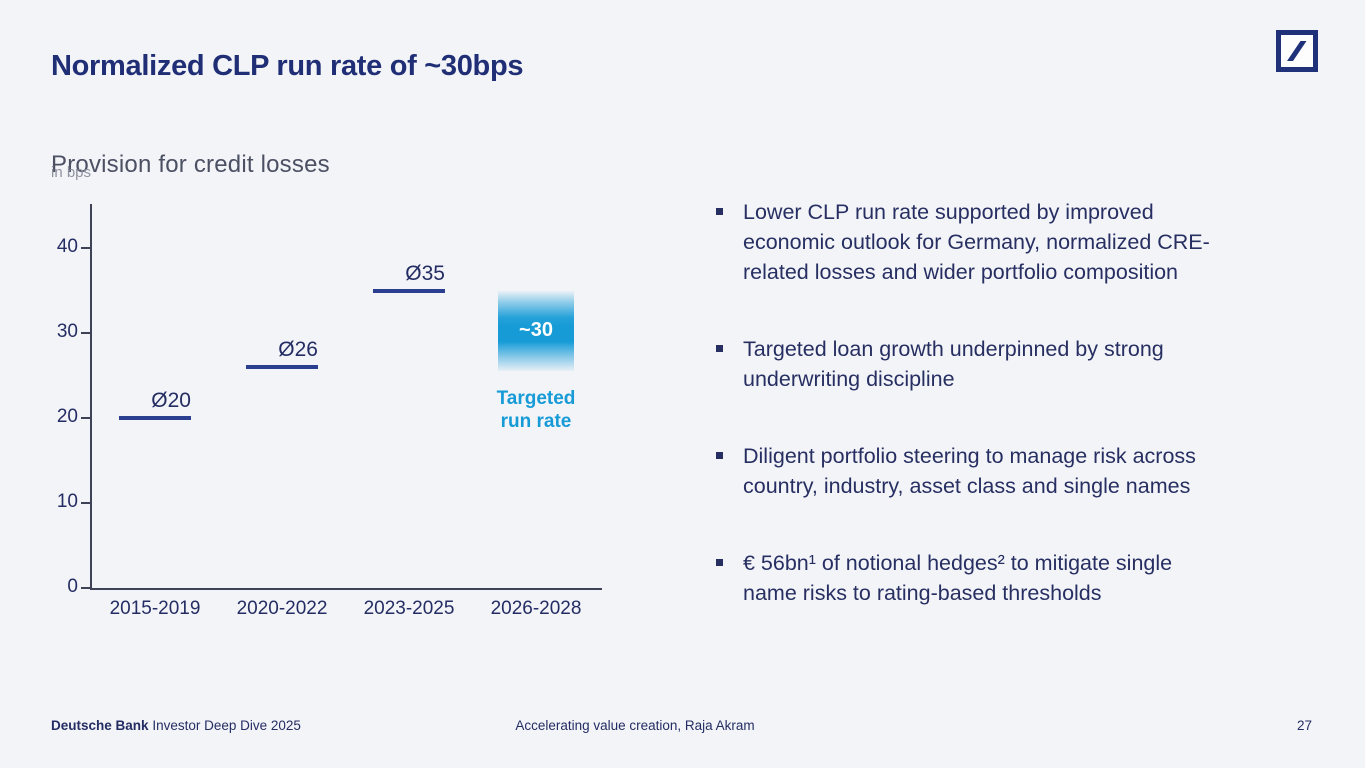 This screenshot has width=1365, height=768. Describe the element at coordinates (67, 501) in the screenshot. I see `y-tick-label: 10` at that location.